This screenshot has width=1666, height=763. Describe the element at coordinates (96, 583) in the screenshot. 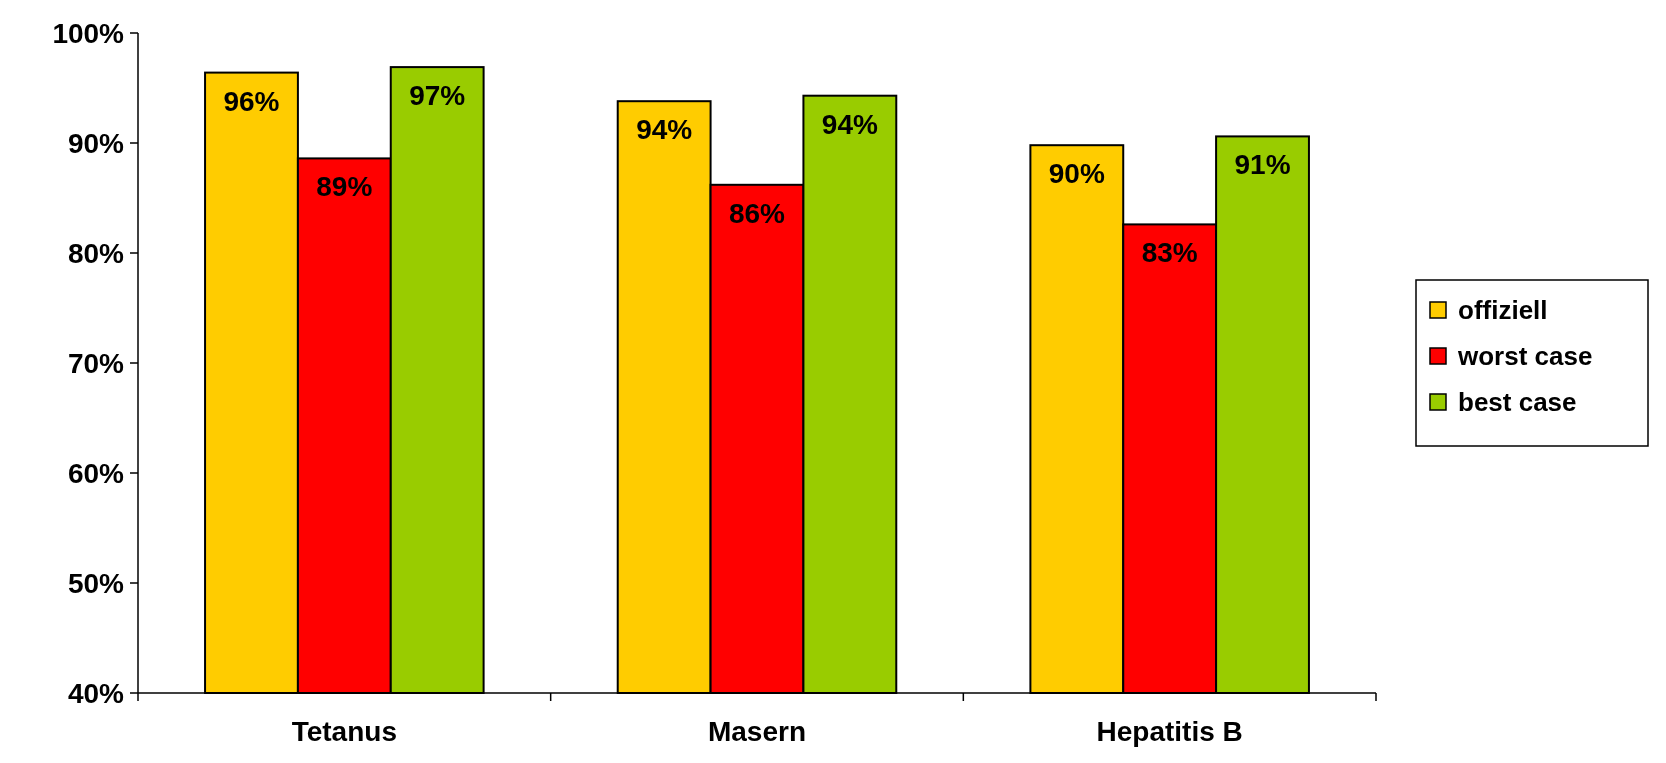

I see `y-tick-label: 50%` at that location.